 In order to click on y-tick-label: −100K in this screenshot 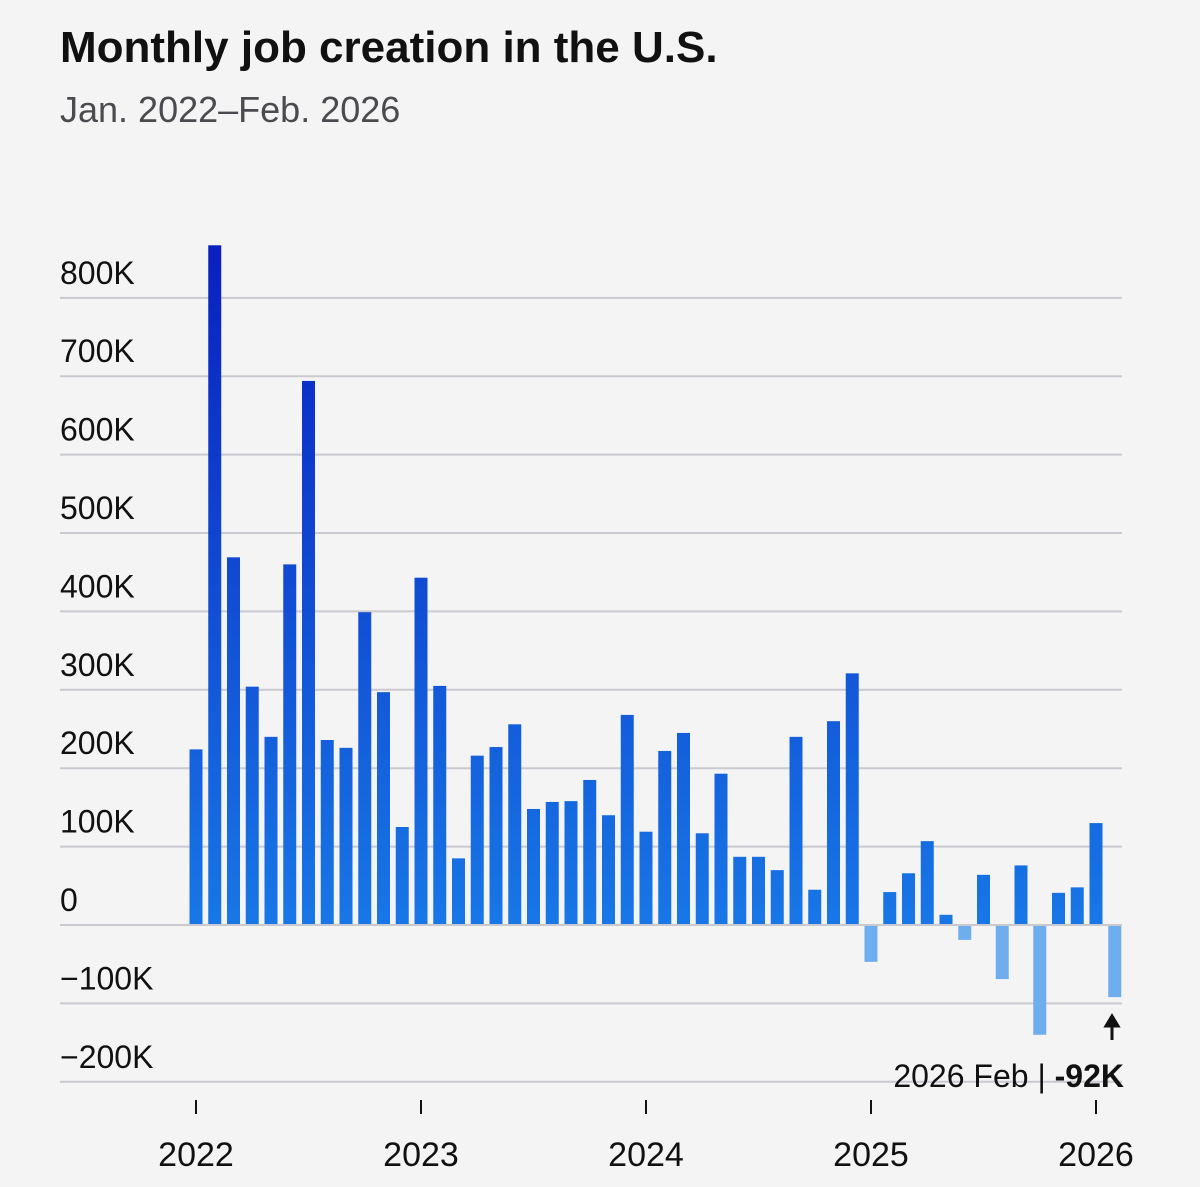, I will do `click(106, 978)`.